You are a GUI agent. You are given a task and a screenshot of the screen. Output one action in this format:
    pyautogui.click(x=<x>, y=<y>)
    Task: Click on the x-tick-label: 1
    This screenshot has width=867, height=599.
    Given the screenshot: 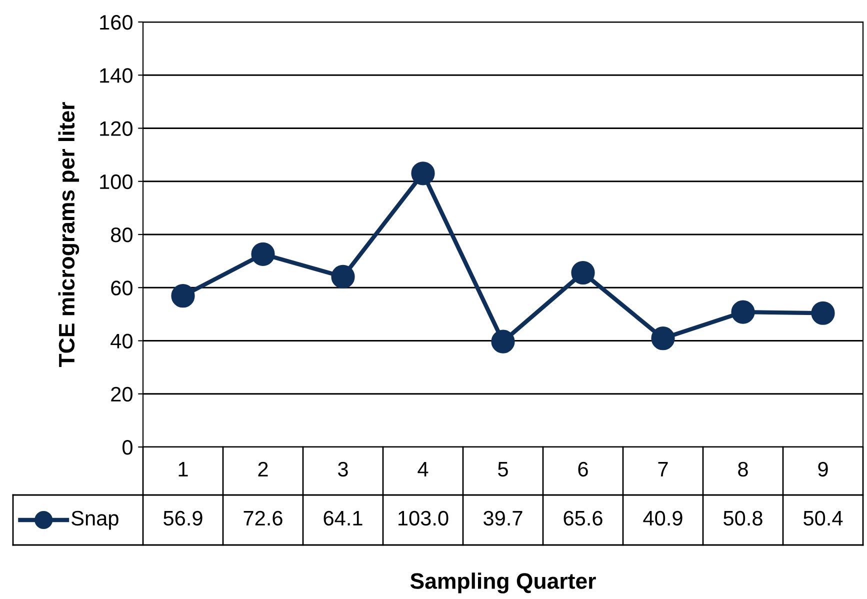 What is the action you would take?
    pyautogui.click(x=183, y=469)
    